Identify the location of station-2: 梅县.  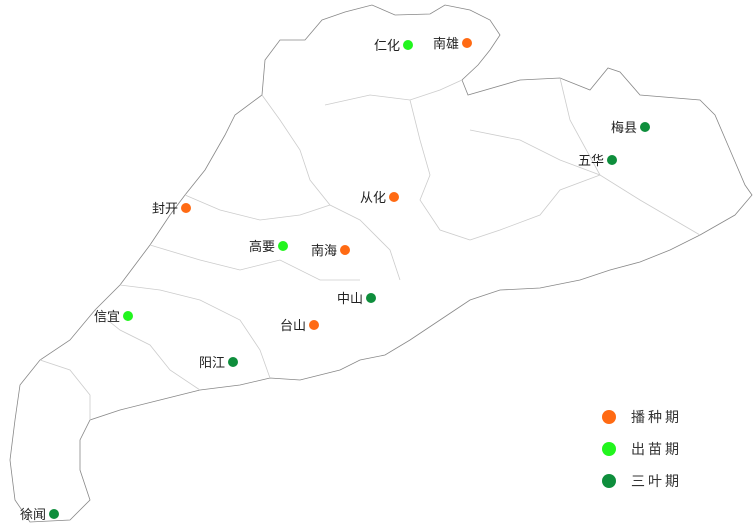
(630, 128).